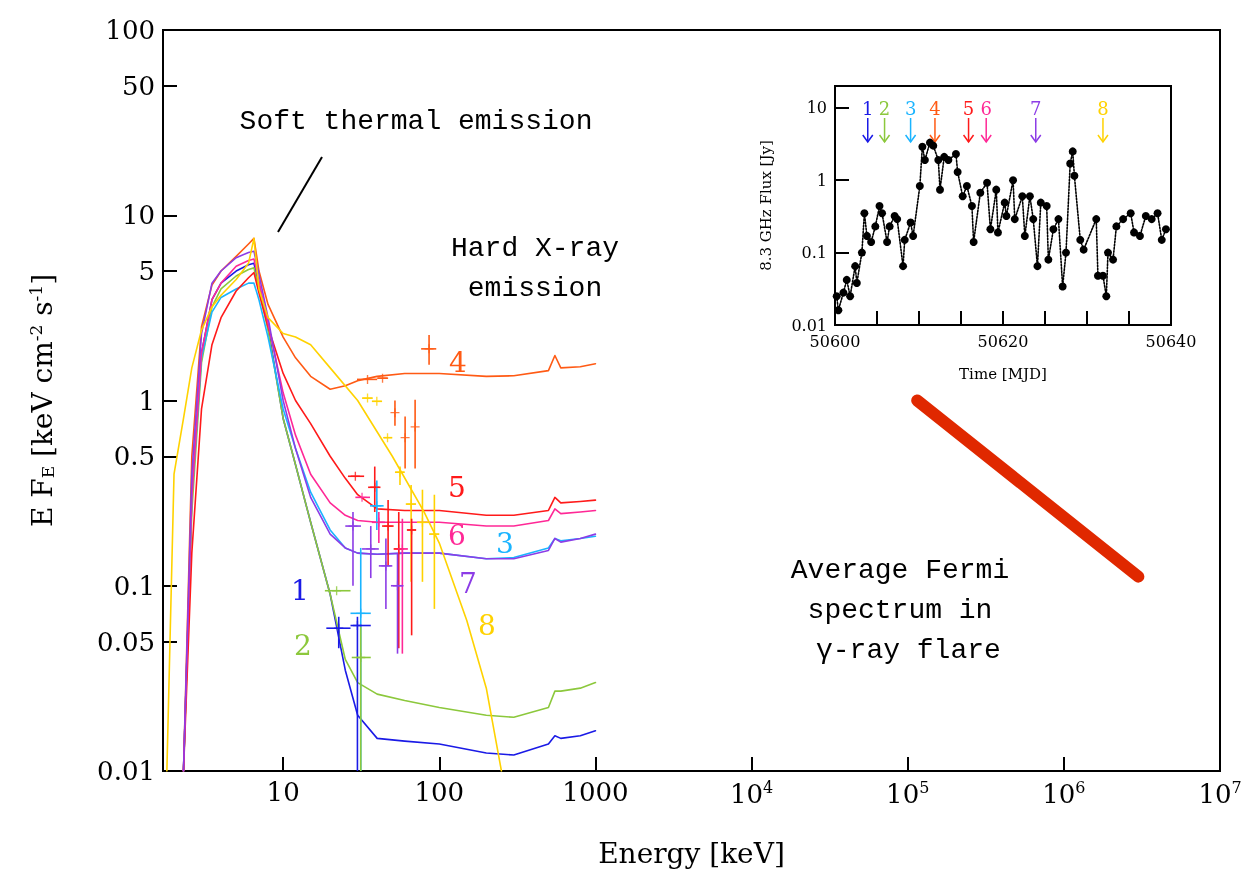  Describe the element at coordinates (1171, 341) in the screenshot. I see `x-tick-label: 50640` at that location.